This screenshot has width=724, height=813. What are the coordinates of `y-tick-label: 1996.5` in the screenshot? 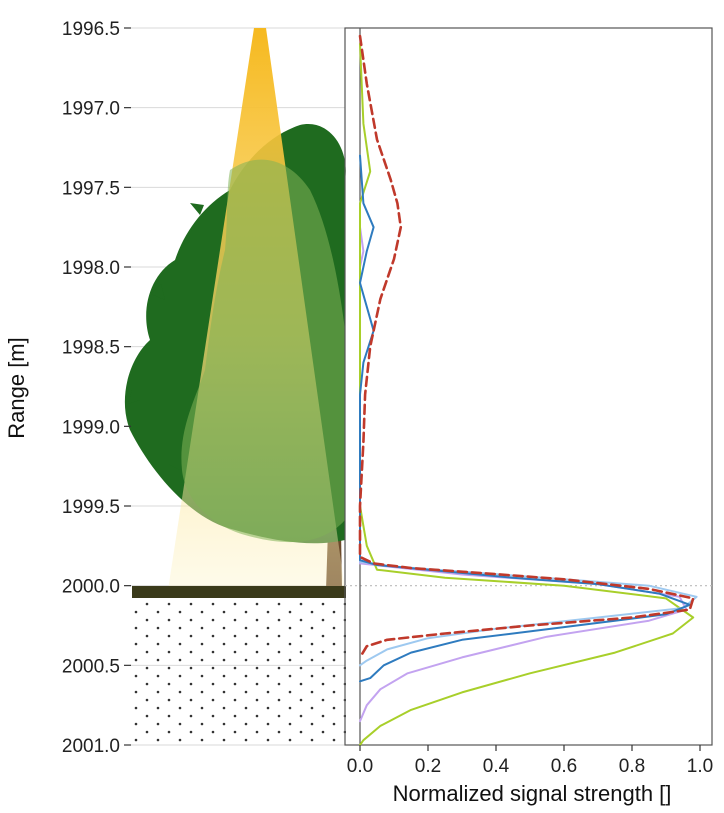 It's located at (91, 29).